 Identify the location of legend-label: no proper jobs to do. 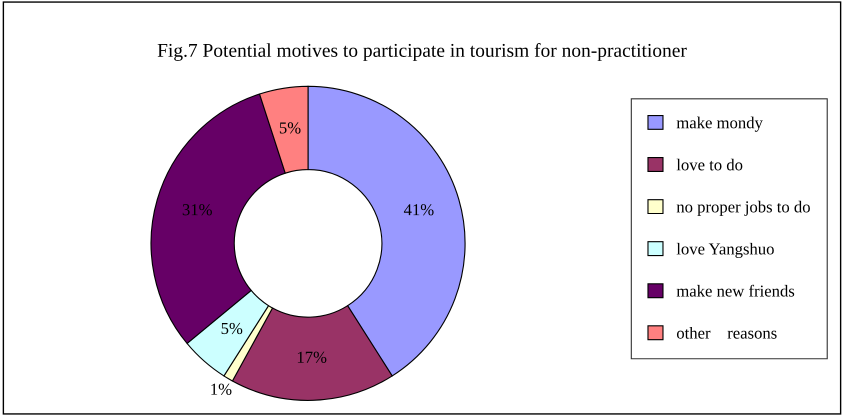
(743, 208).